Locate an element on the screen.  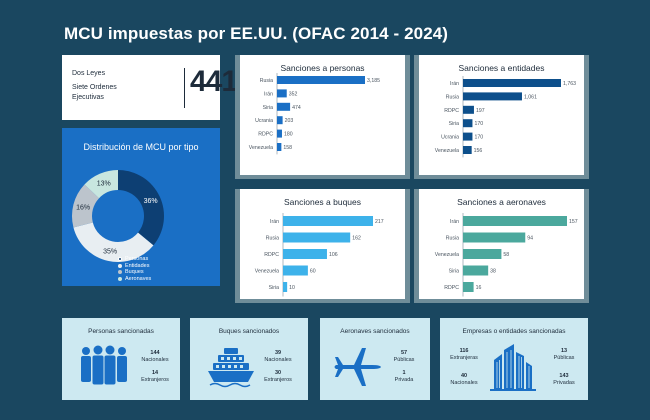
value-label: 474 is located at coordinates (296, 108).